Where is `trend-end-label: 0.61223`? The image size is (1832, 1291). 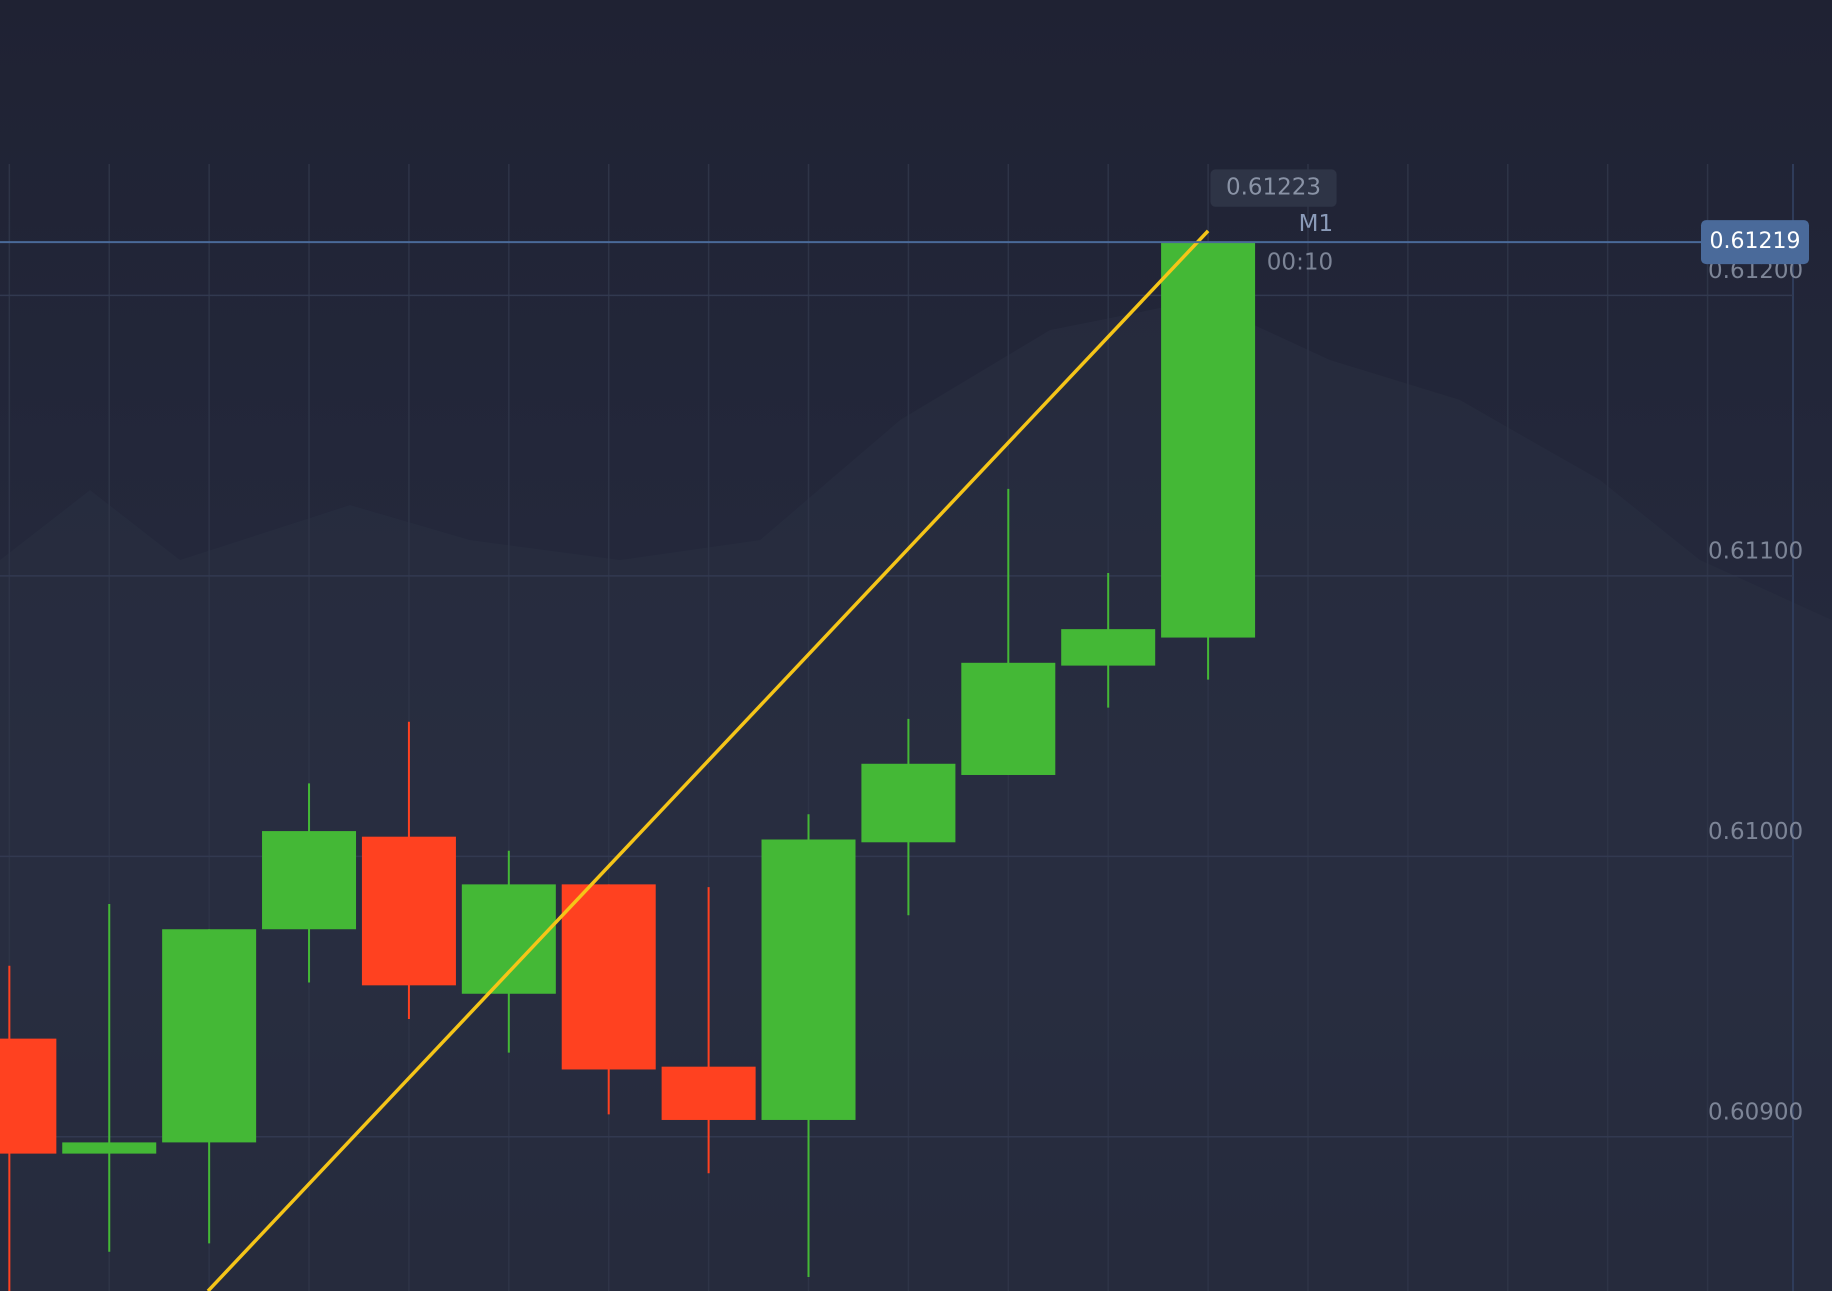 trend-end-label: 0.61223 is located at coordinates (1273, 188).